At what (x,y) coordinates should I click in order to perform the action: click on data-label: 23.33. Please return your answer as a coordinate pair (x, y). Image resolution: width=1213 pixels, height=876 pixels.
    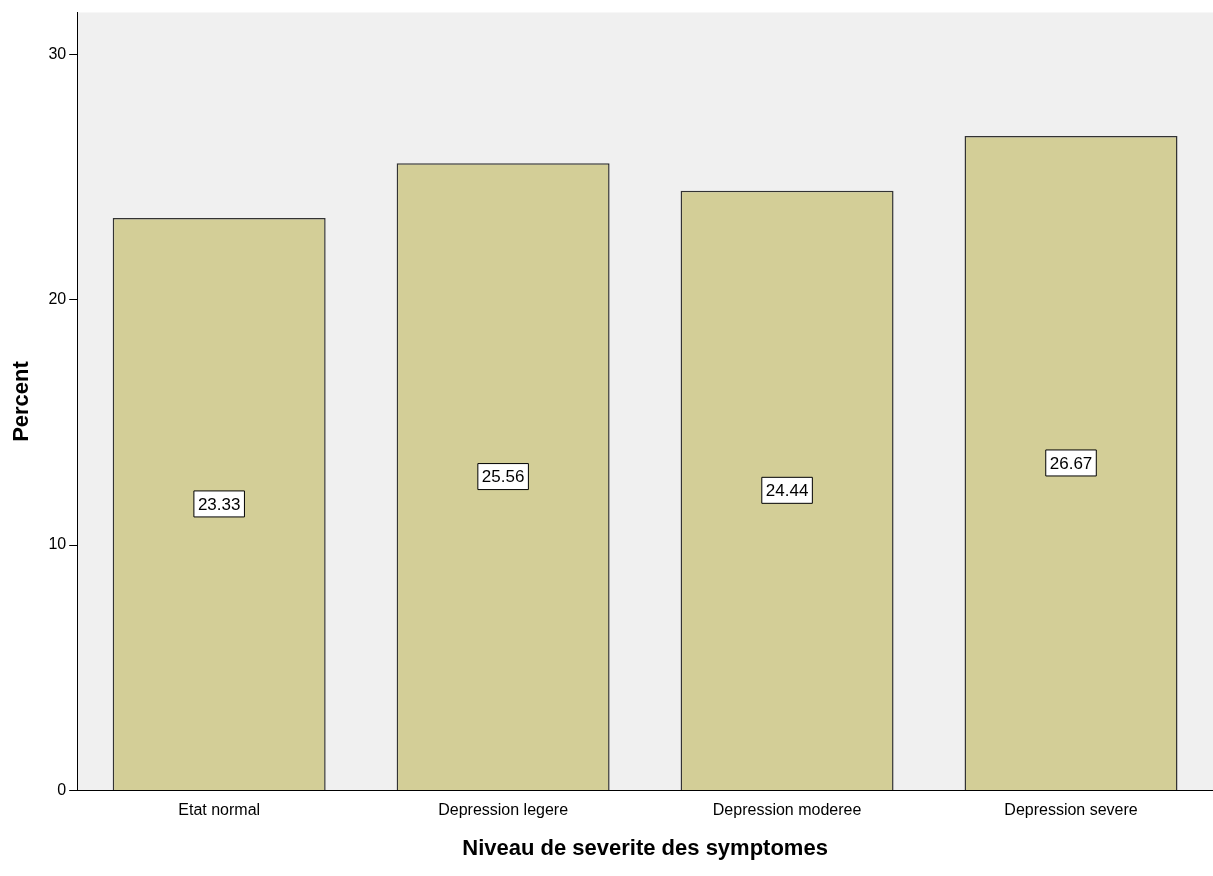
    Looking at the image, I should click on (219, 504).